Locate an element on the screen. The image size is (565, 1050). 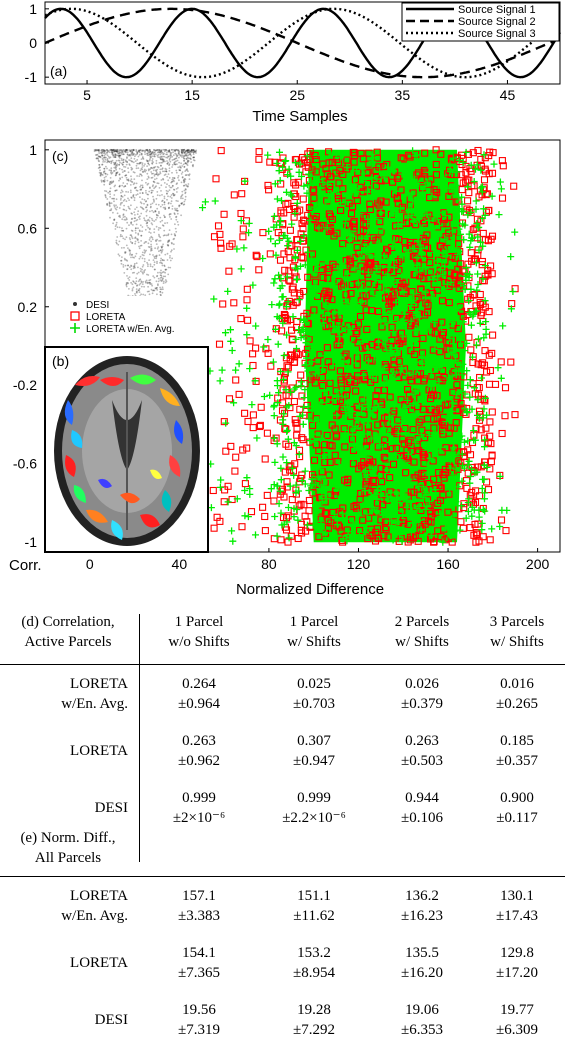
cell-mean: 154.1 is located at coordinates (199, 953).